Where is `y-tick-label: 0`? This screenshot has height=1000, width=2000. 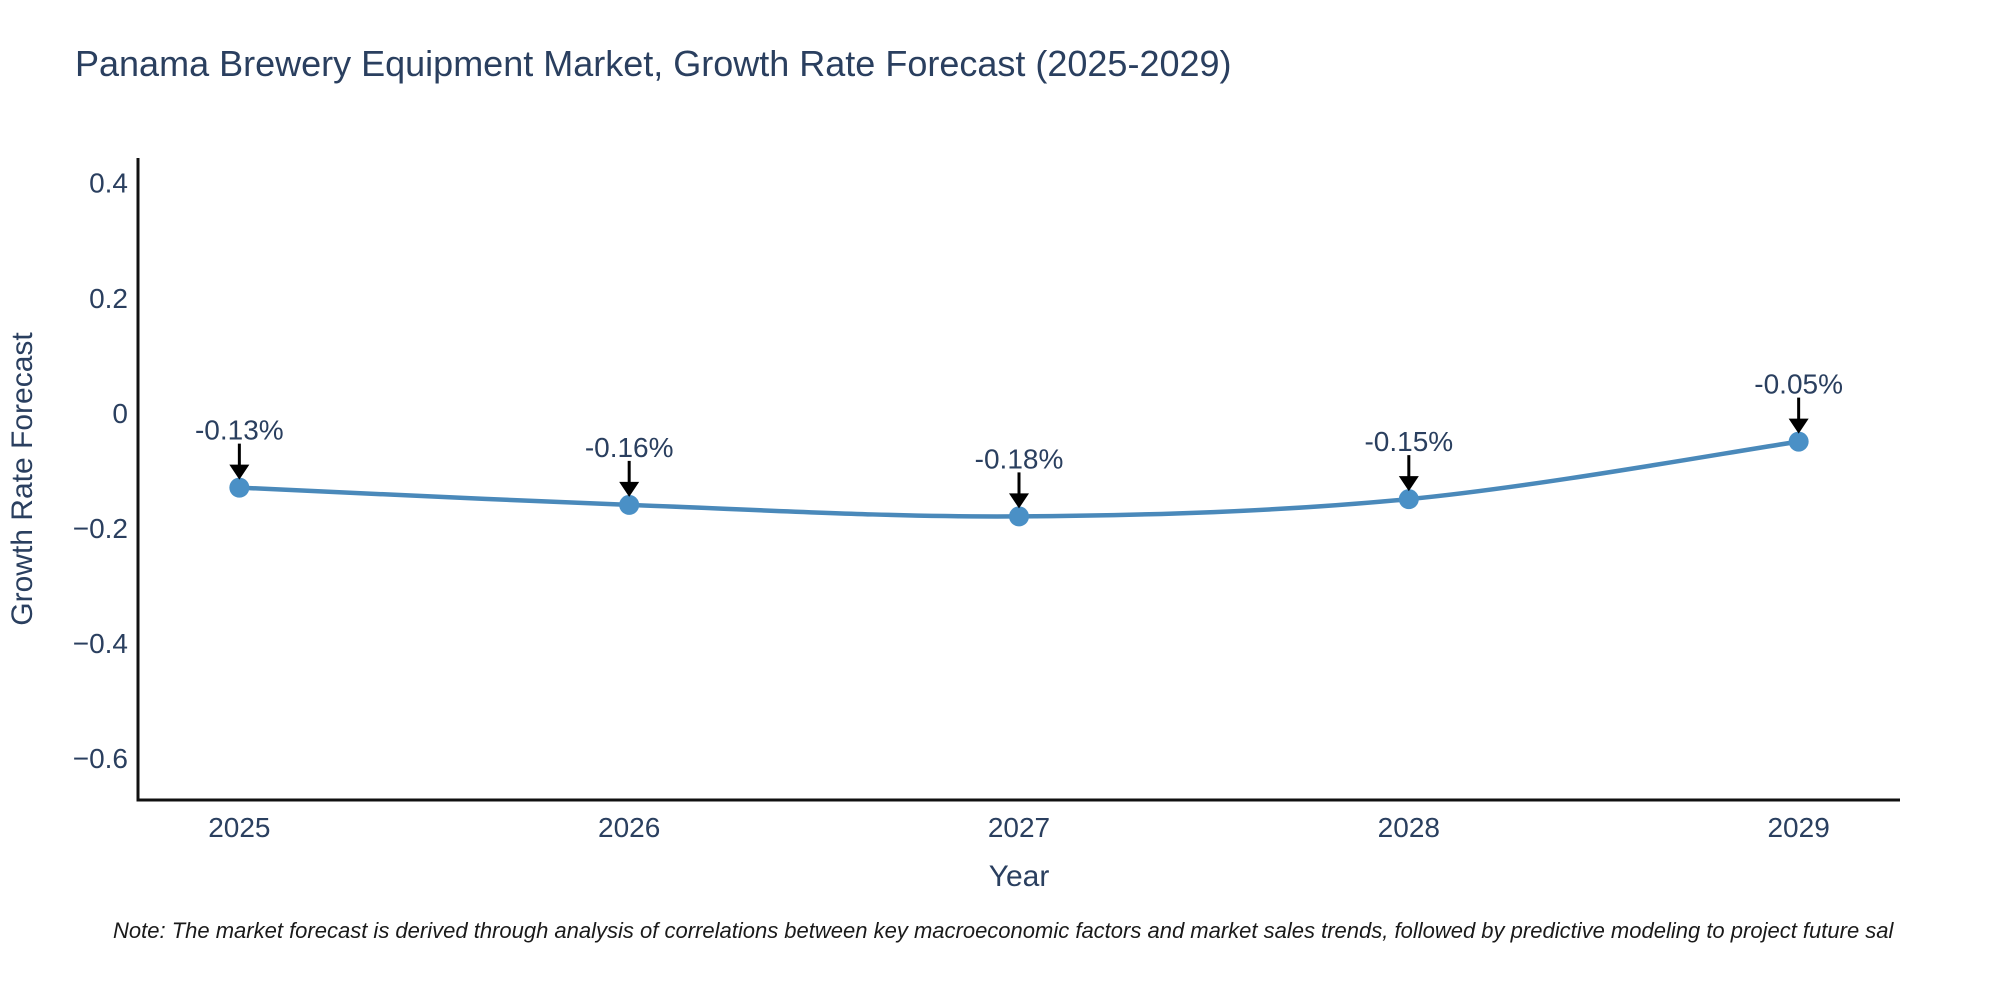
y-tick-label: 0 is located at coordinates (120, 413).